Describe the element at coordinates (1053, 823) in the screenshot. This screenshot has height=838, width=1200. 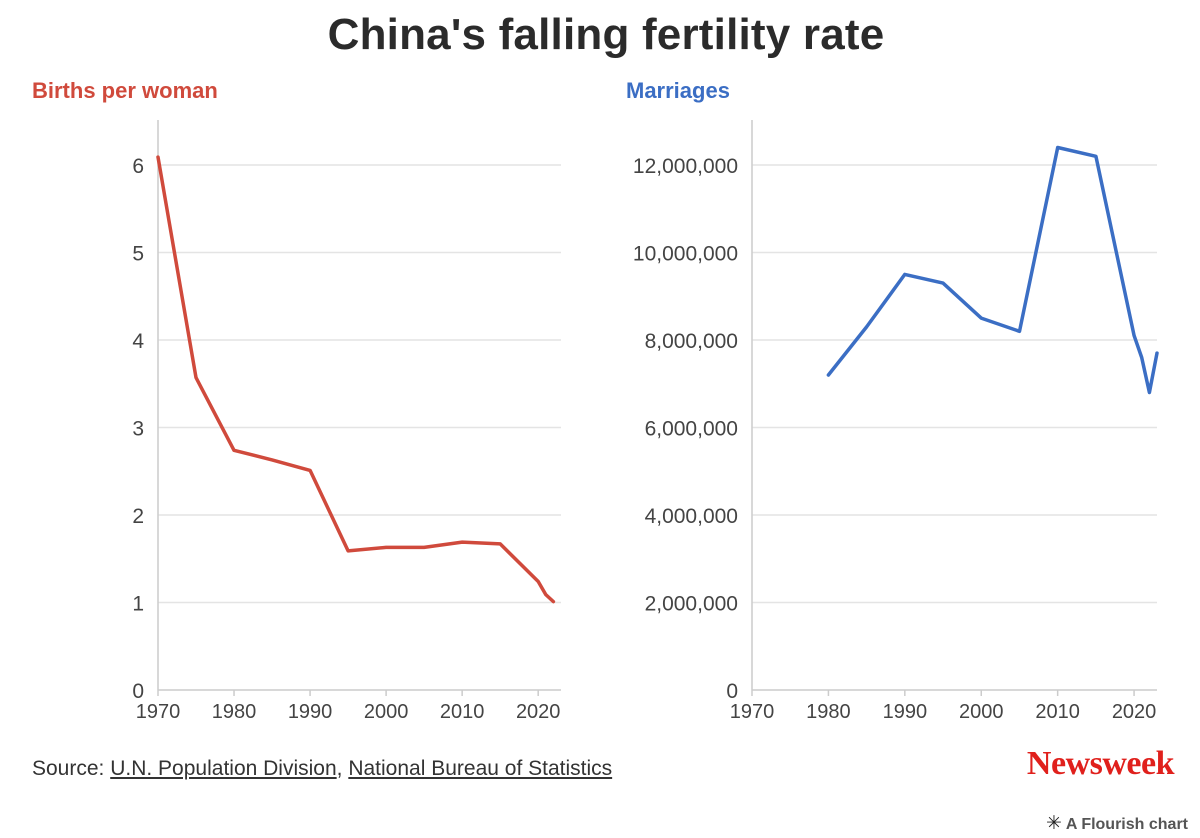
I see `flourish-star-icon: ✳` at that location.